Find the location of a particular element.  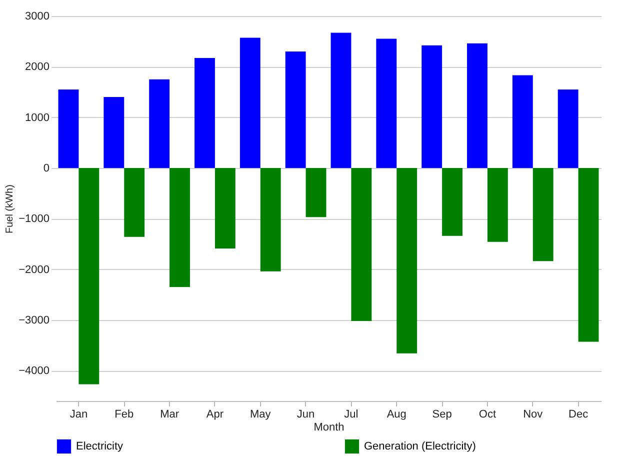

x-tick-label: Jun is located at coordinates (305, 414).